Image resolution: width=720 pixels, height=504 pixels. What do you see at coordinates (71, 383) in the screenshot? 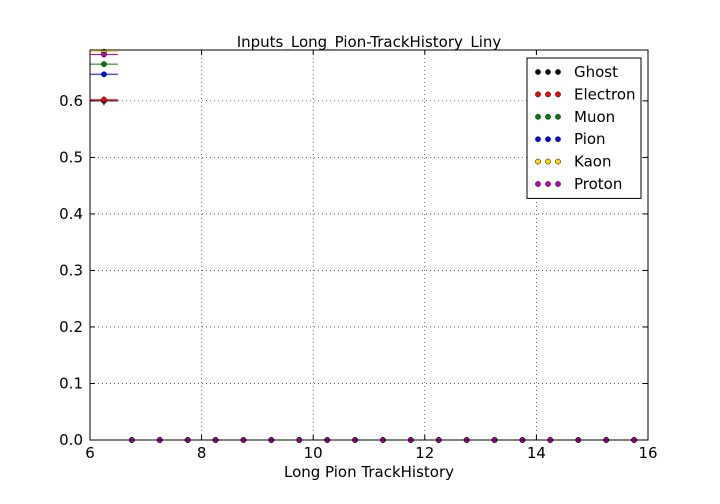
I see `y-tick-label: 0.1` at bounding box center [71, 383].